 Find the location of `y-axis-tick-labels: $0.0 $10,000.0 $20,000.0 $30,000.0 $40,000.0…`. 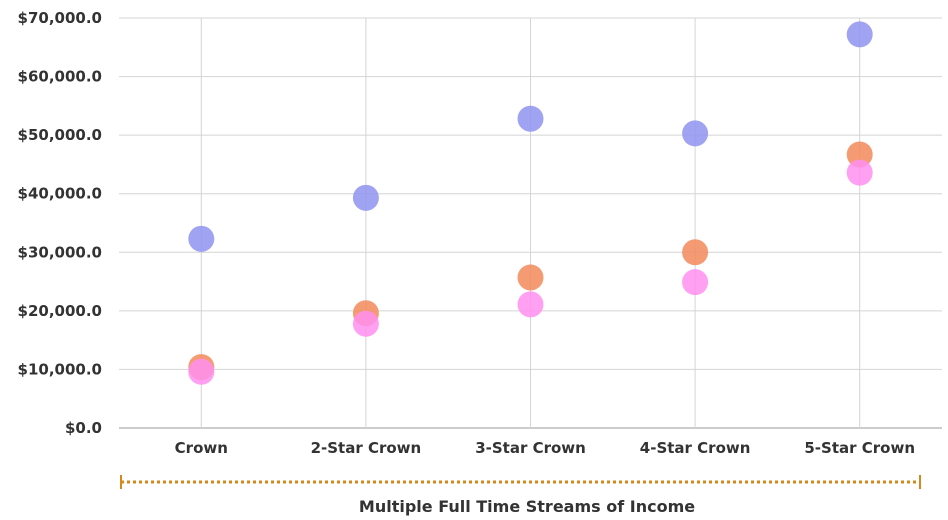

y-axis-tick-labels: $0.0 $10,000.0 $20,000.0 $30,000.0 $40,000.0… is located at coordinates (60, 223).